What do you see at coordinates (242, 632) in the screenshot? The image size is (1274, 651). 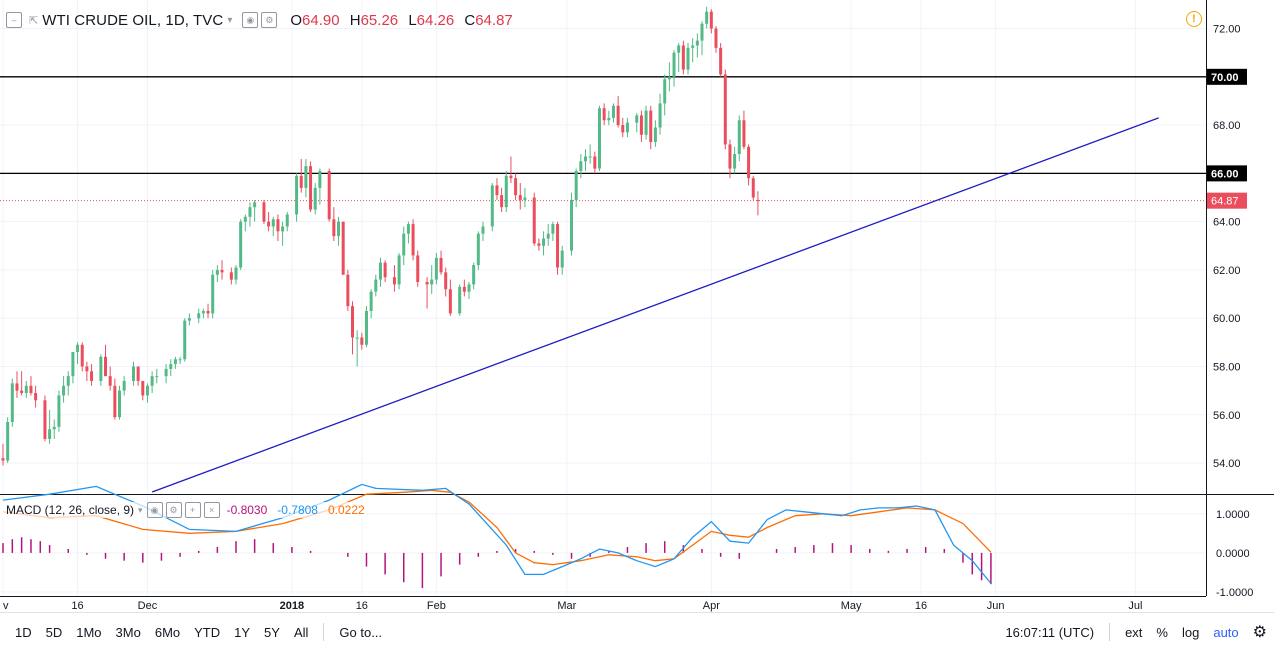 I see `range-1y: 1Y` at bounding box center [242, 632].